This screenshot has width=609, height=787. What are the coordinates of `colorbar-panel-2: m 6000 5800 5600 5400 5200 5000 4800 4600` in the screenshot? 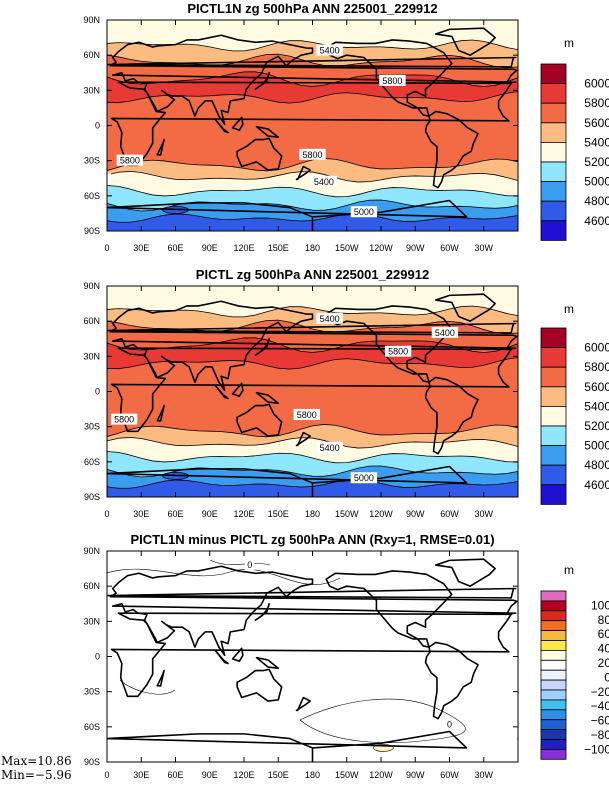 It's located at (574, 403).